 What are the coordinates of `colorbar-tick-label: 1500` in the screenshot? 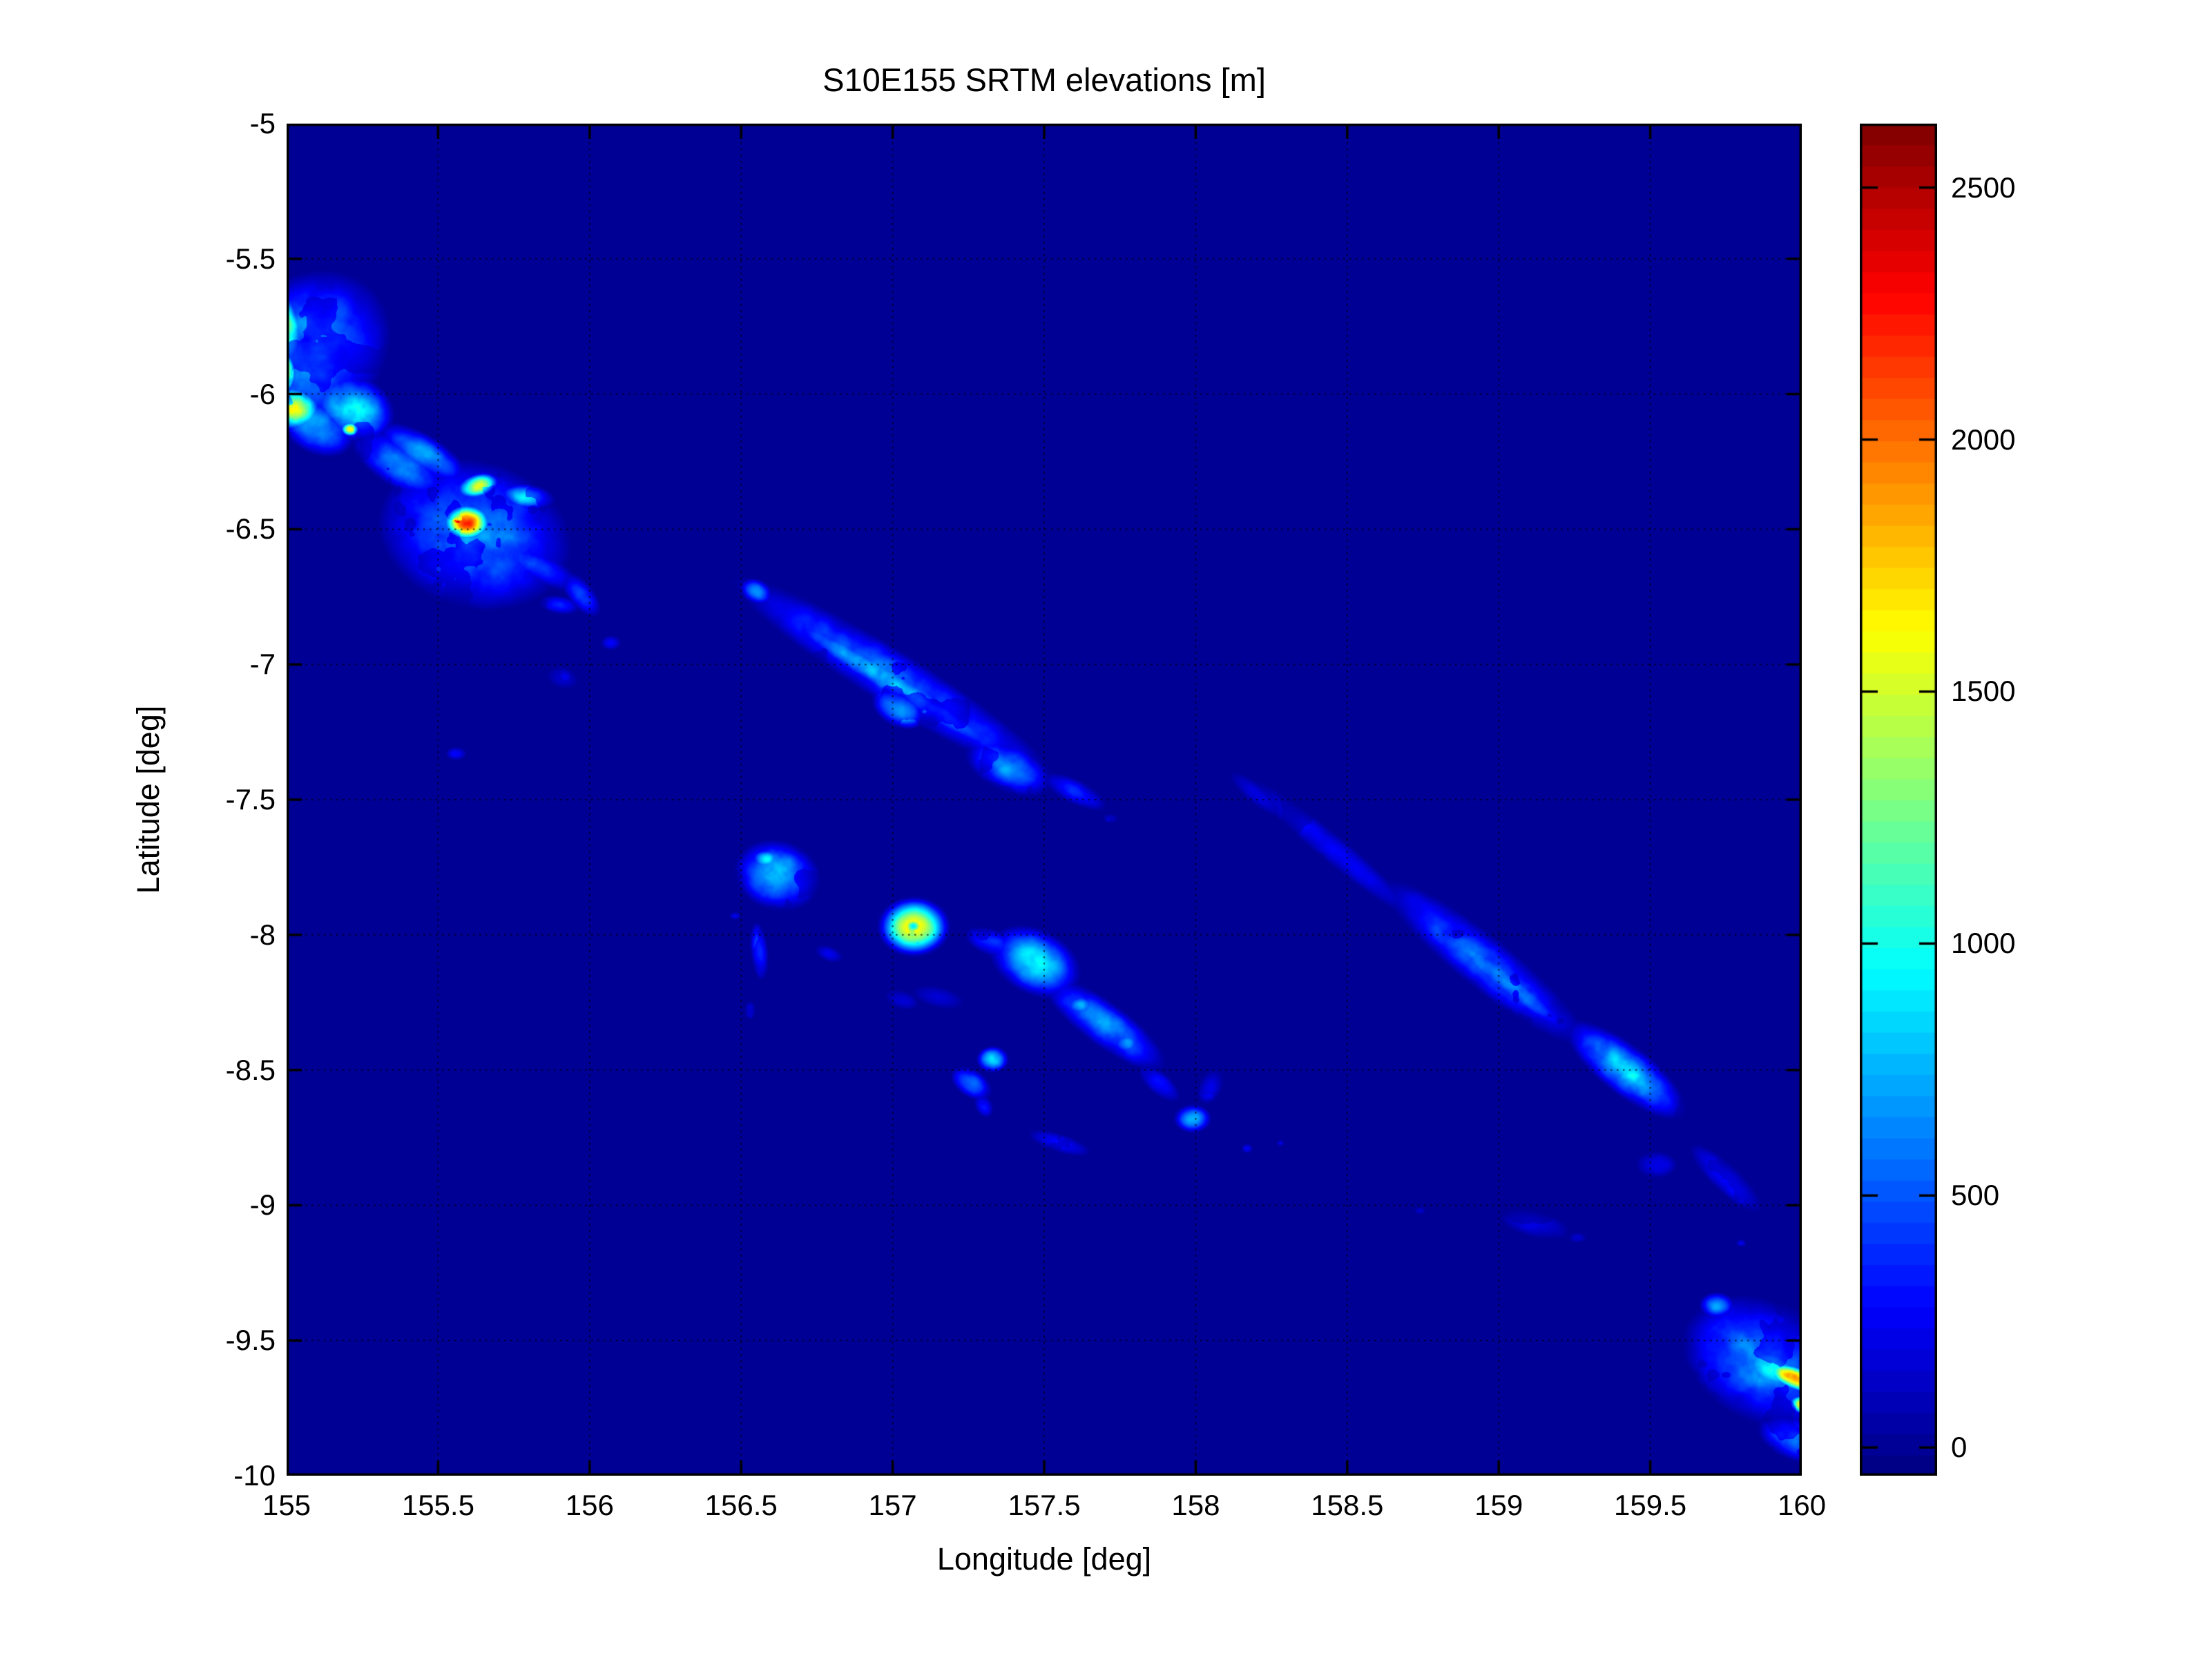 It's located at (1984, 691).